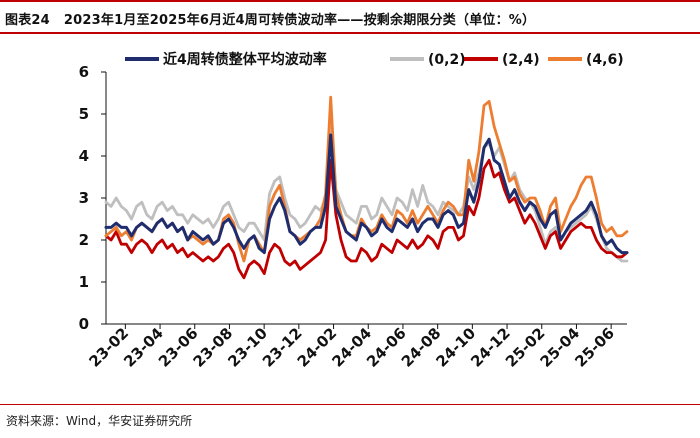  What do you see at coordinates (84, 114) in the screenshot?
I see `y-tick-label: 5` at bounding box center [84, 114].